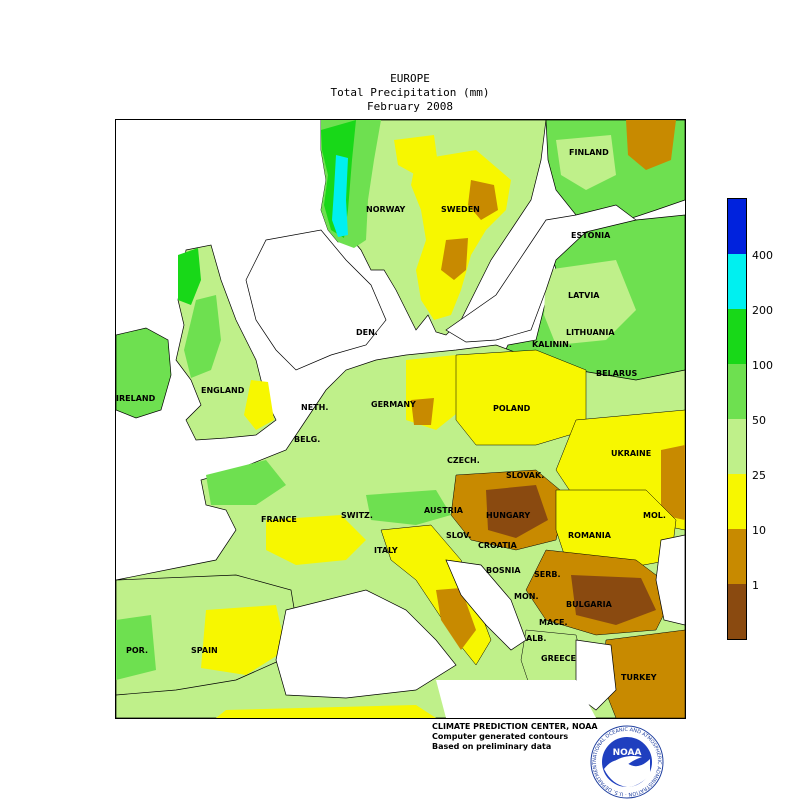 The height and width of the screenshot is (800, 800). I want to click on country-label: AUSTRIA, so click(444, 510).